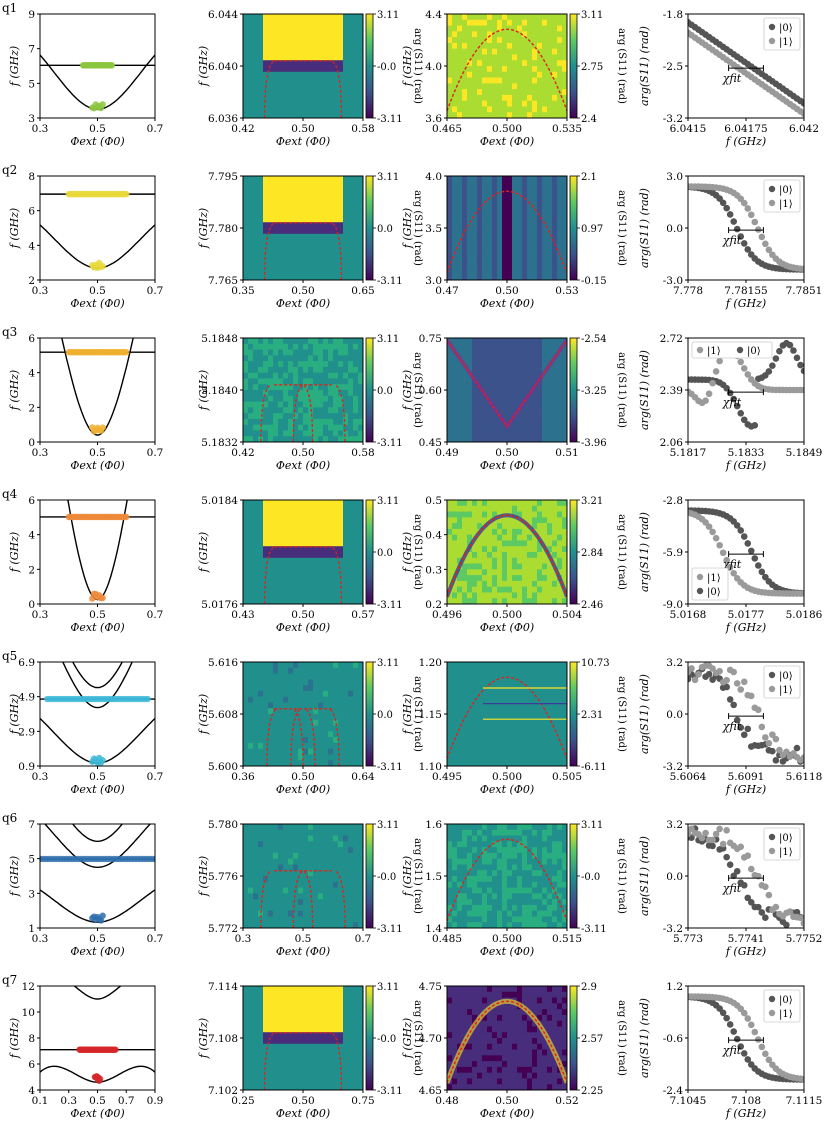 The width and height of the screenshot is (831, 1135). Describe the element at coordinates (223, 229) in the screenshot. I see `y-tick-label: 7.780` at that location.